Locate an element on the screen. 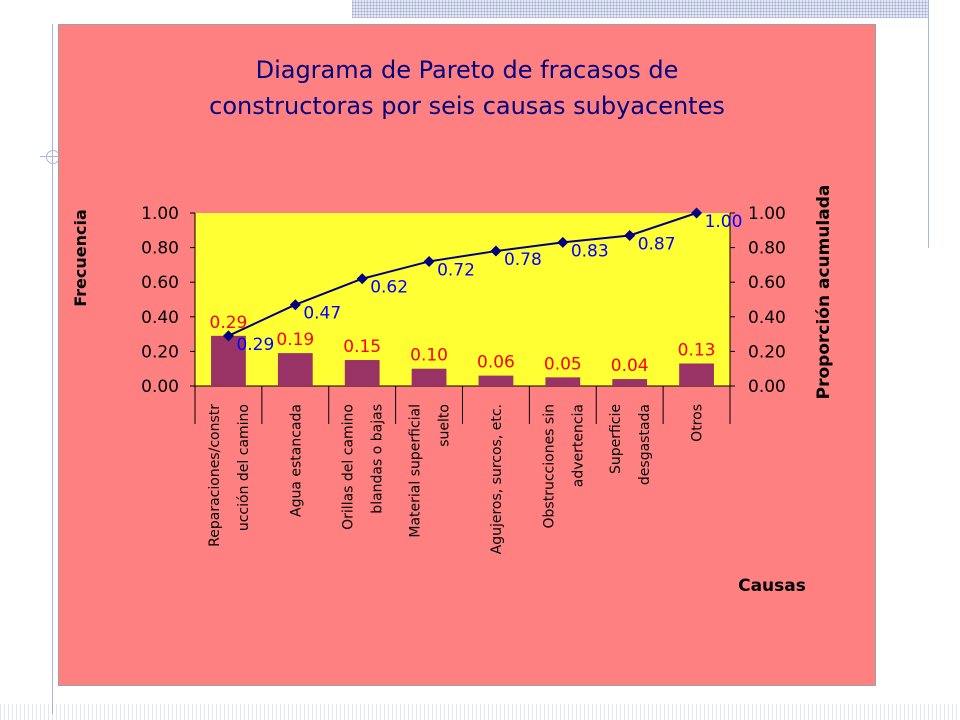  cumulative-line is located at coordinates (462, 274).